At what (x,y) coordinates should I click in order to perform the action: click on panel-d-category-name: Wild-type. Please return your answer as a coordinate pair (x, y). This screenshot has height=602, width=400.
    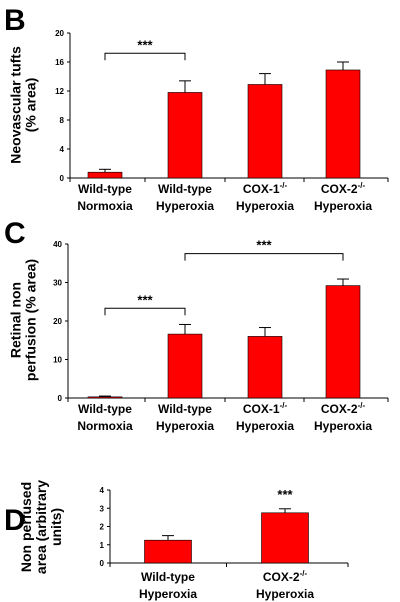
    Looking at the image, I should click on (168, 577).